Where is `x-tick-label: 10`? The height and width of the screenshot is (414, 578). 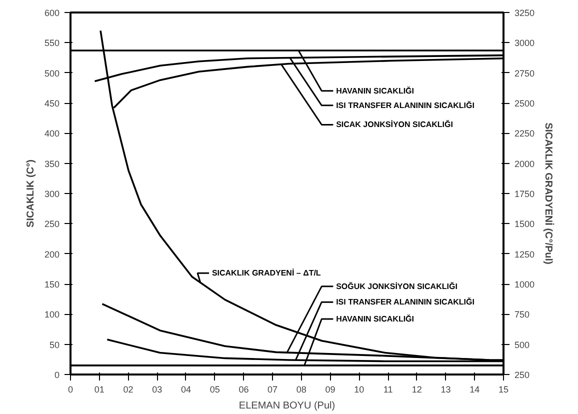 x-tick-label: 10 is located at coordinates (359, 389).